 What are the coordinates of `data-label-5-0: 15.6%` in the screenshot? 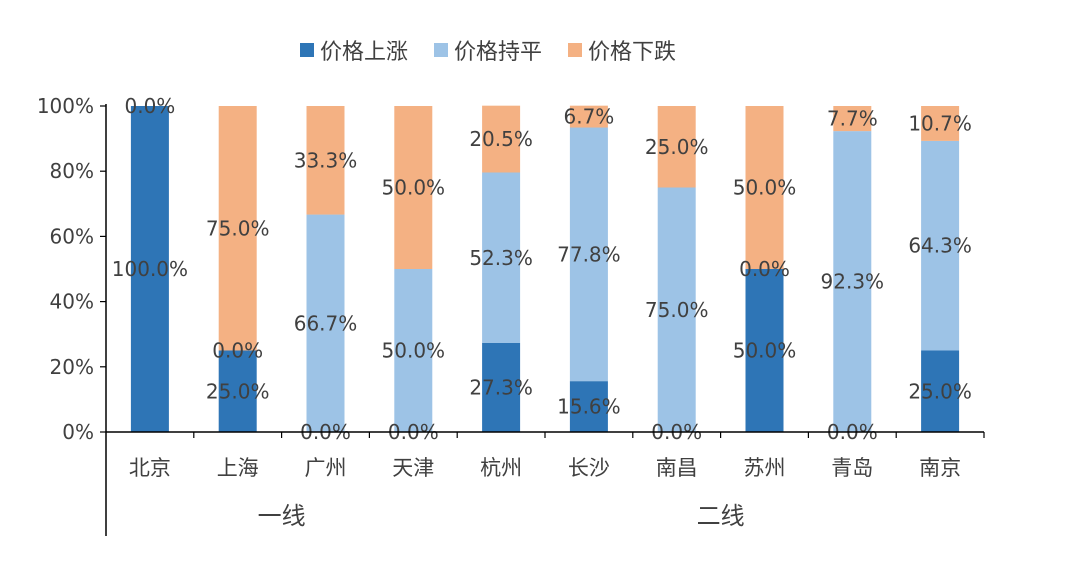 It's located at (589, 407).